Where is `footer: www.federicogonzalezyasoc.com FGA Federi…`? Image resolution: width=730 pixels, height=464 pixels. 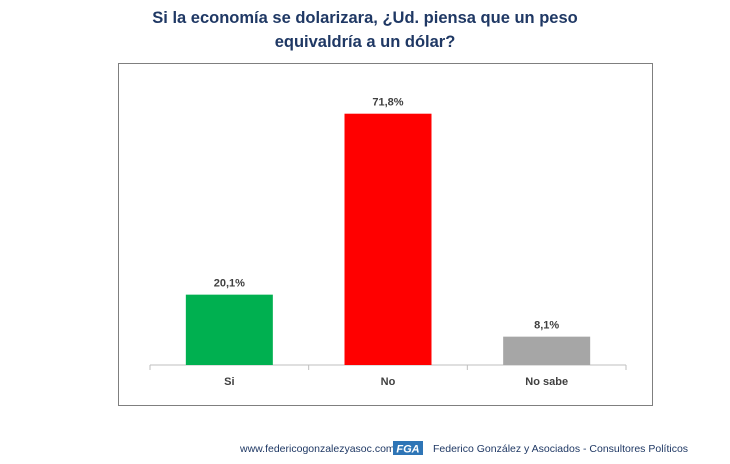
footer: www.federicogonzalezyasoc.com FGA Federi… is located at coordinates (365, 449).